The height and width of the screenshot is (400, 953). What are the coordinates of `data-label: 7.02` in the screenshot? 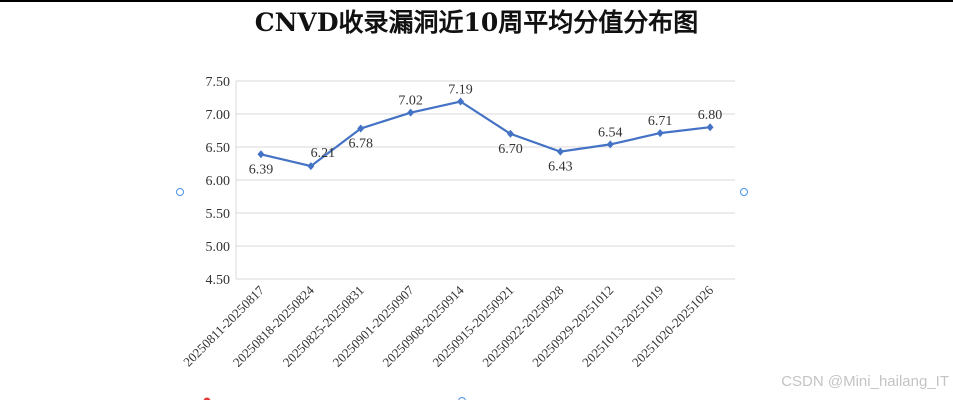 It's located at (410, 101).